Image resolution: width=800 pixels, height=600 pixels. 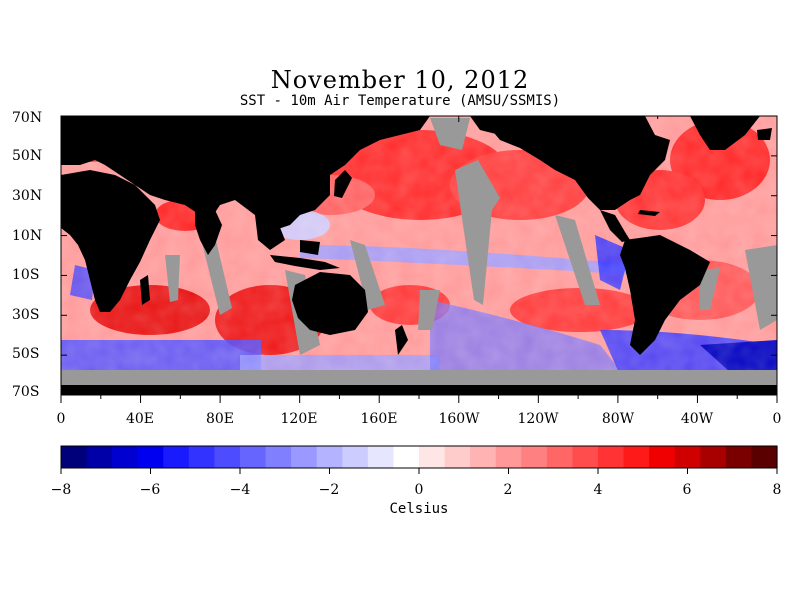 I want to click on colorbar, so click(x=419, y=457).